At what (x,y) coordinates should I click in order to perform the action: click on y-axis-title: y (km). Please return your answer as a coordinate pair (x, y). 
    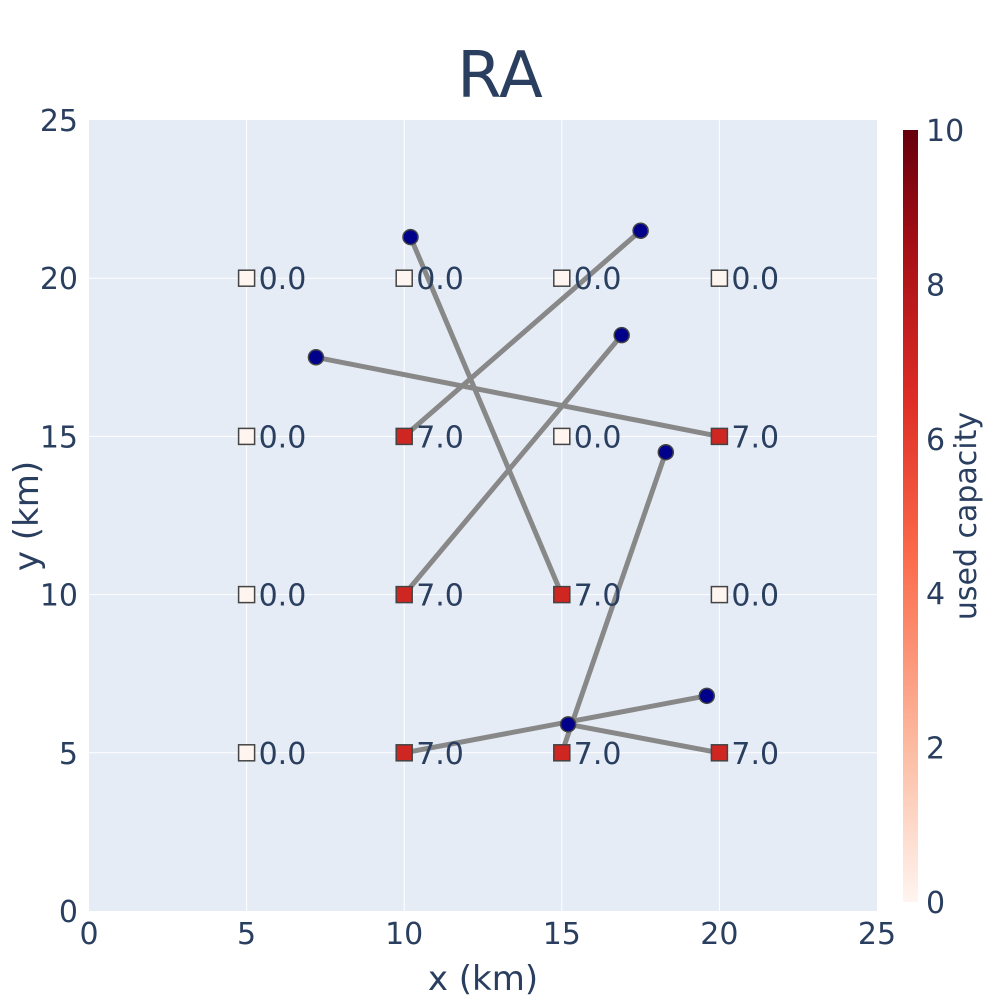
    Looking at the image, I should click on (27, 516).